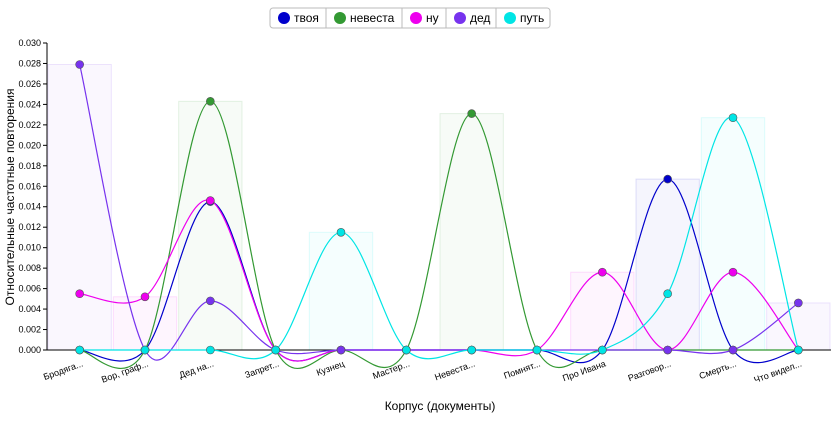  Describe the element at coordinates (537, 350) in the screenshot. I see `data-point-s5-c8` at that location.